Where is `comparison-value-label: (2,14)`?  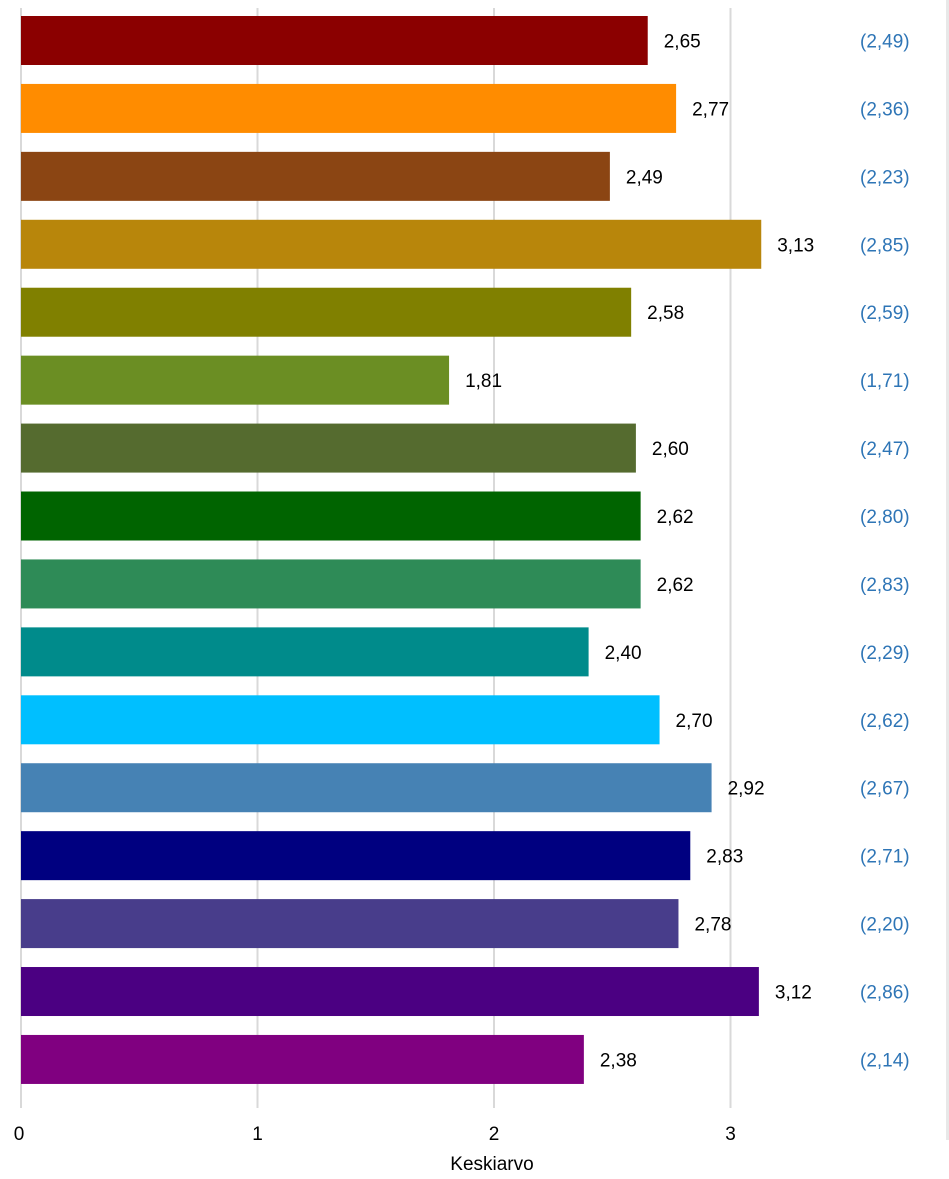
comparison-value-label: (2,14) is located at coordinates (885, 1060).